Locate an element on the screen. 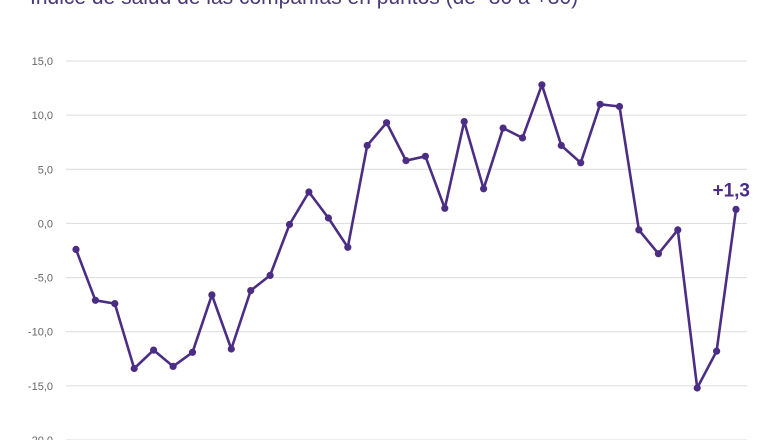 The width and height of the screenshot is (780, 440). y-axis-tick-labels: 15,0 10,0 5,0 0,0 -5,0 -10,0 -15,0 -20,0 is located at coordinates (40, 248).